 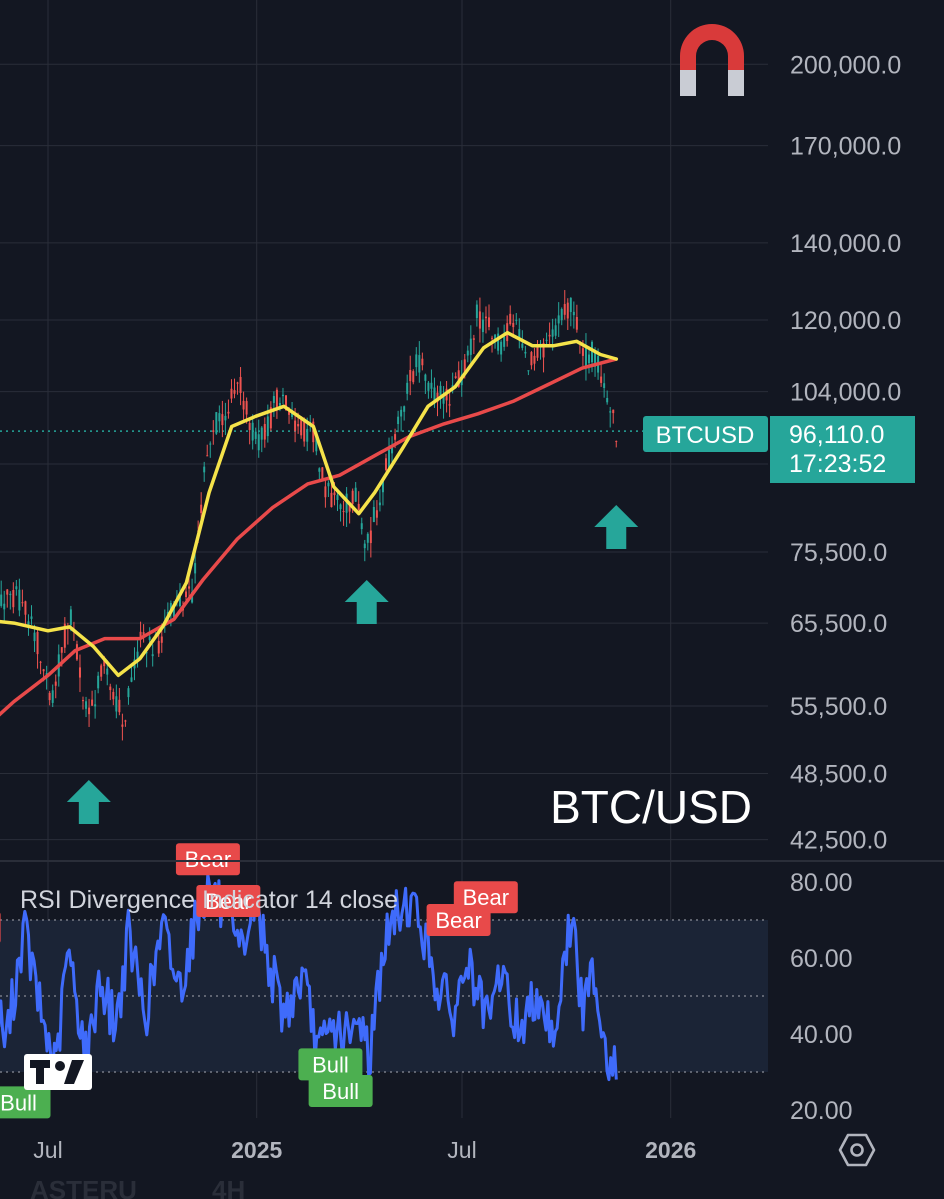 I want to click on bear-divergence-label: Bear, so click(x=486, y=897).